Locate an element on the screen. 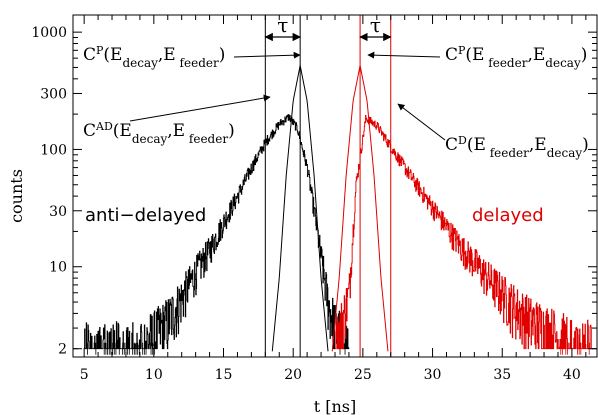 The height and width of the screenshot is (415, 598). annotation-cp-right: CP(E feeder,Edecay) is located at coordinates (516, 57).